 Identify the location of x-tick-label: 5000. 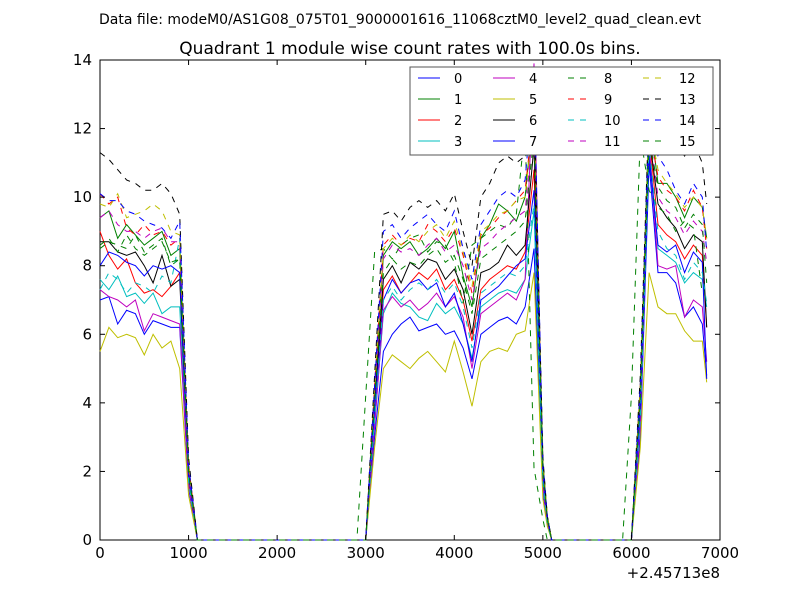
(543, 553).